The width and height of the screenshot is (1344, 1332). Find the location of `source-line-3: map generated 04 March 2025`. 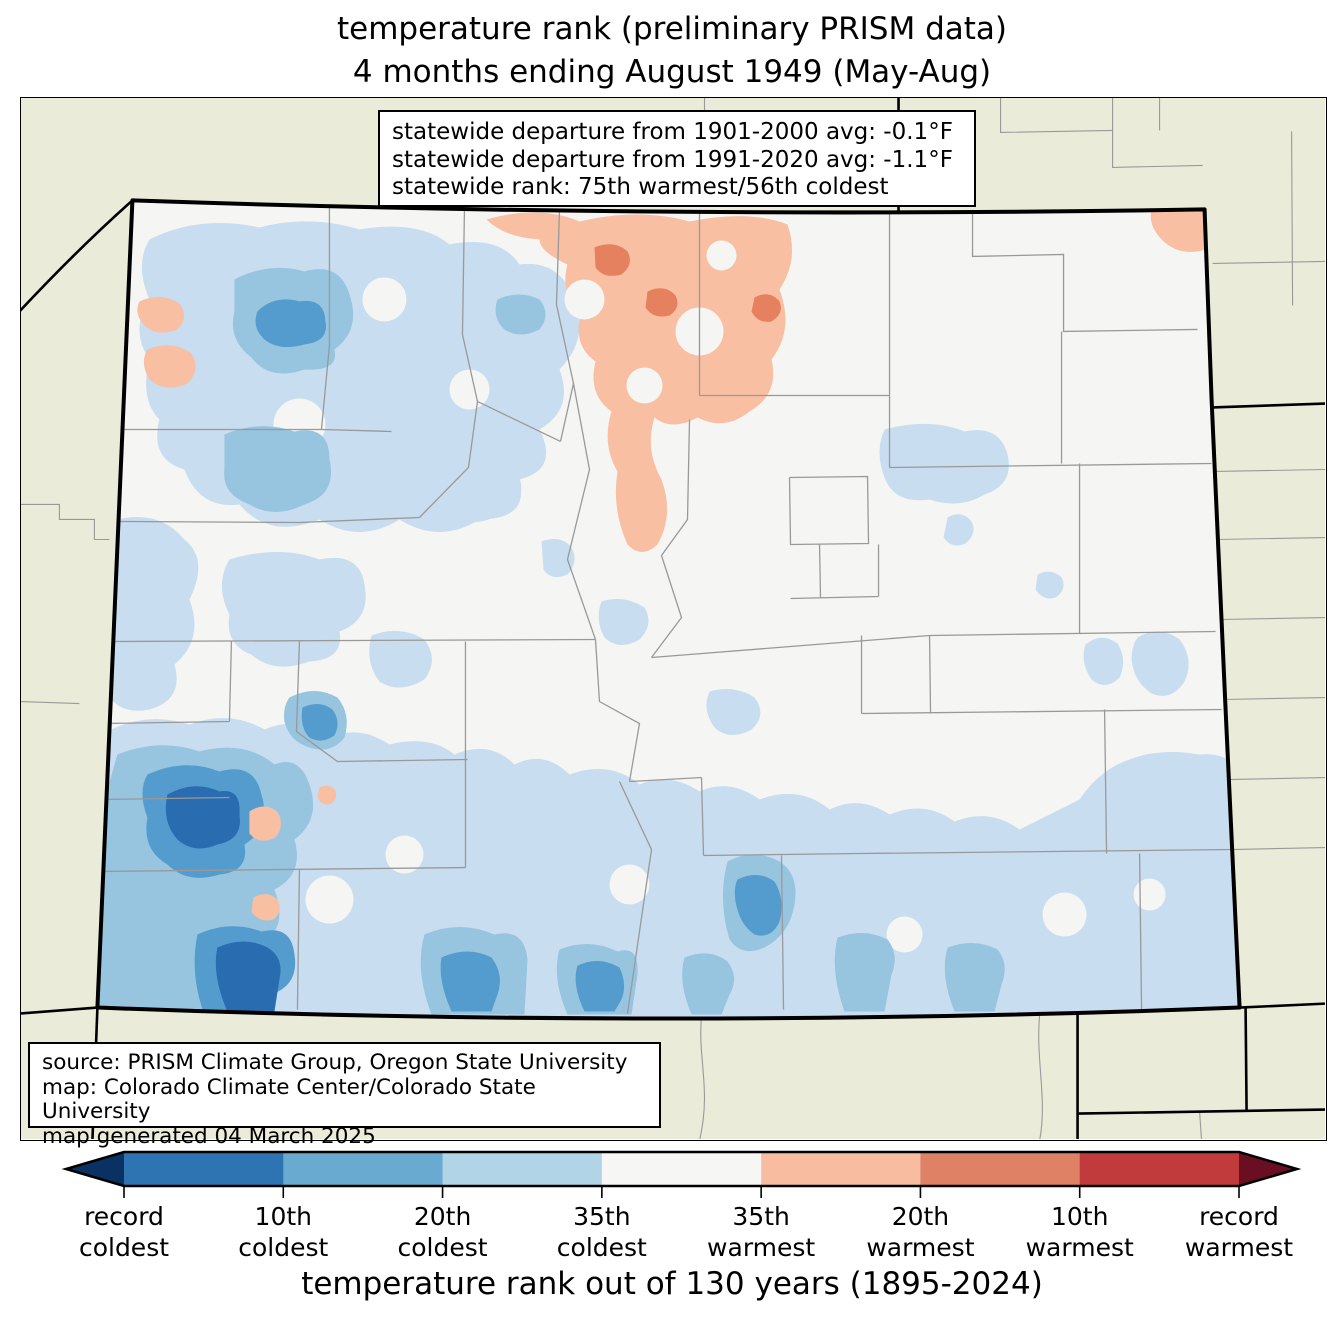

source-line-3: map generated 04 March 2025 is located at coordinates (209, 1136).